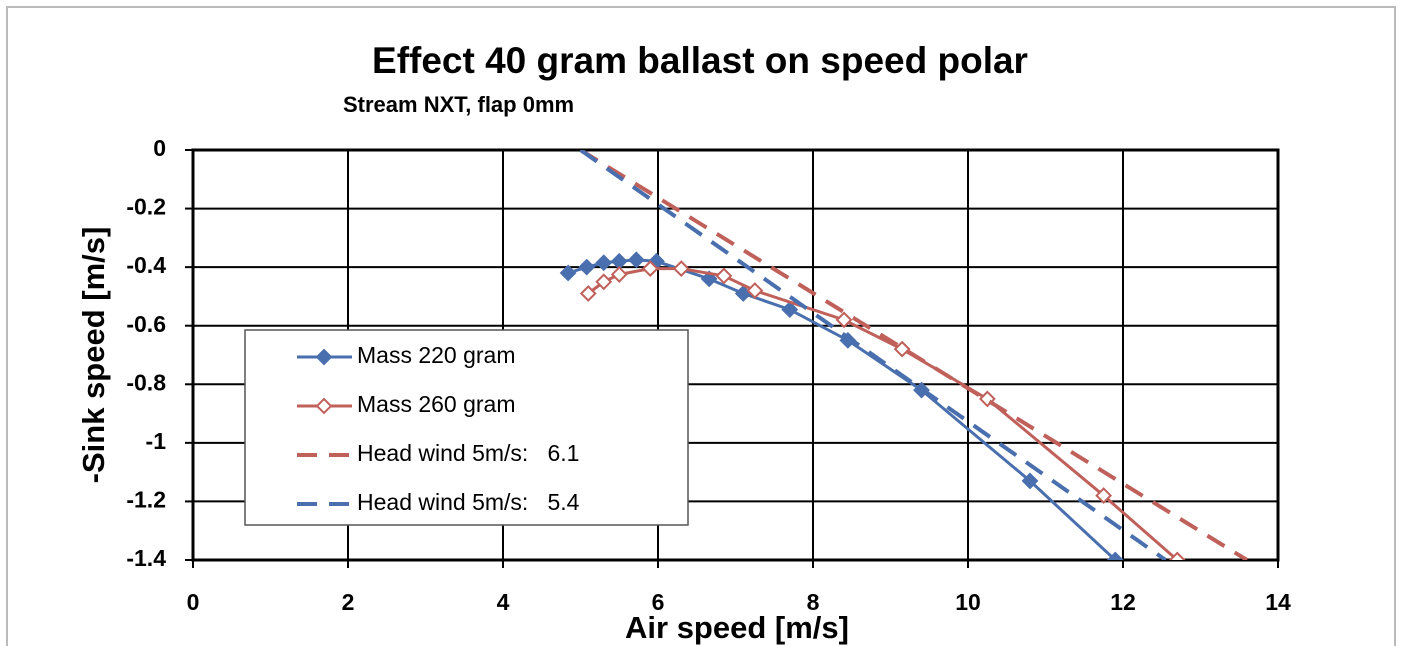  What do you see at coordinates (1123, 602) in the screenshot?
I see `x-tick-label: 12` at bounding box center [1123, 602].